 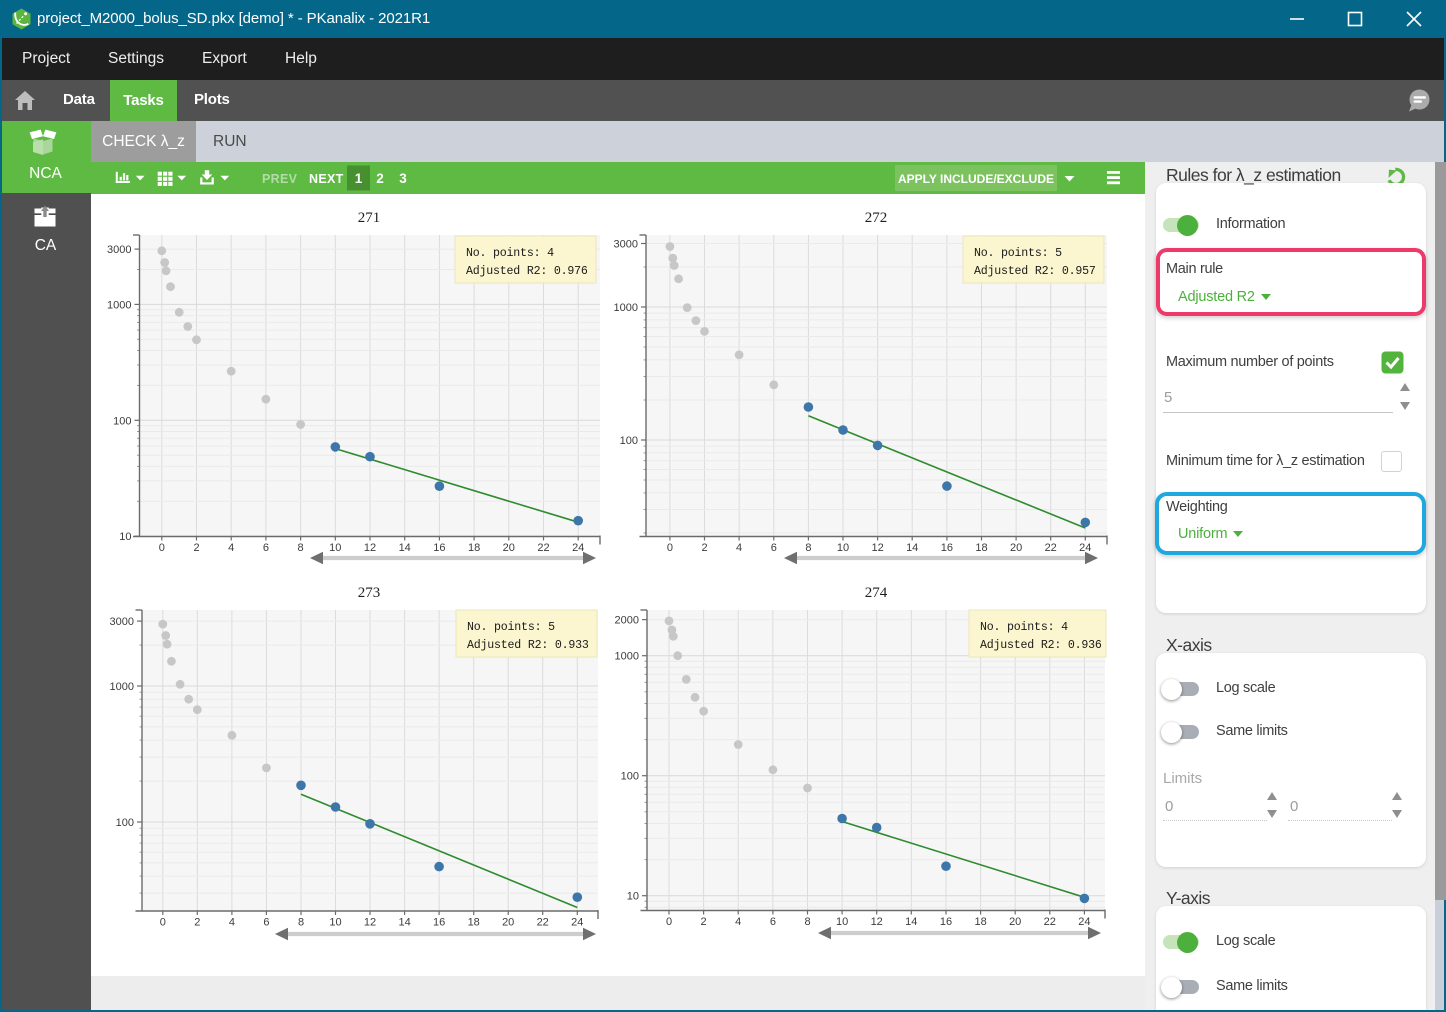 What do you see at coordinates (280, 179) in the screenshot?
I see `svg-text: PREV` at bounding box center [280, 179].